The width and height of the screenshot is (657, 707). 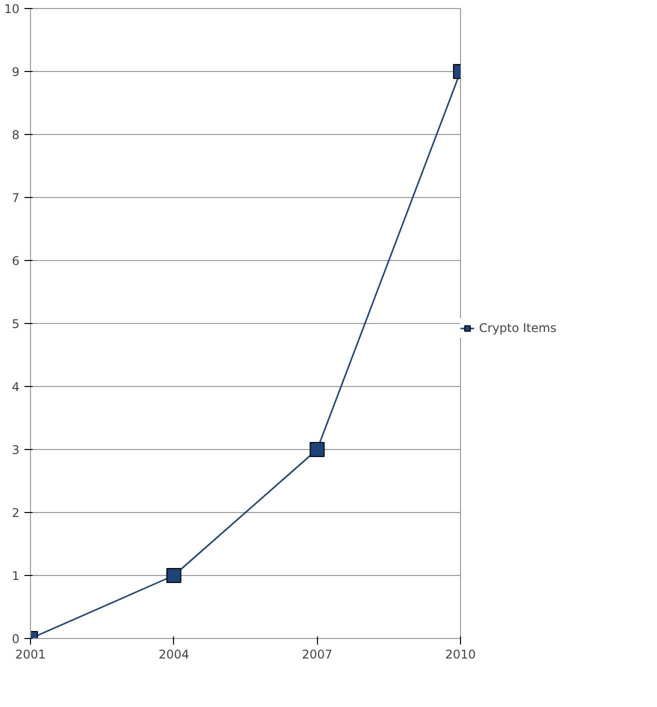 I want to click on legend-label: Crypto Items, so click(x=517, y=328).